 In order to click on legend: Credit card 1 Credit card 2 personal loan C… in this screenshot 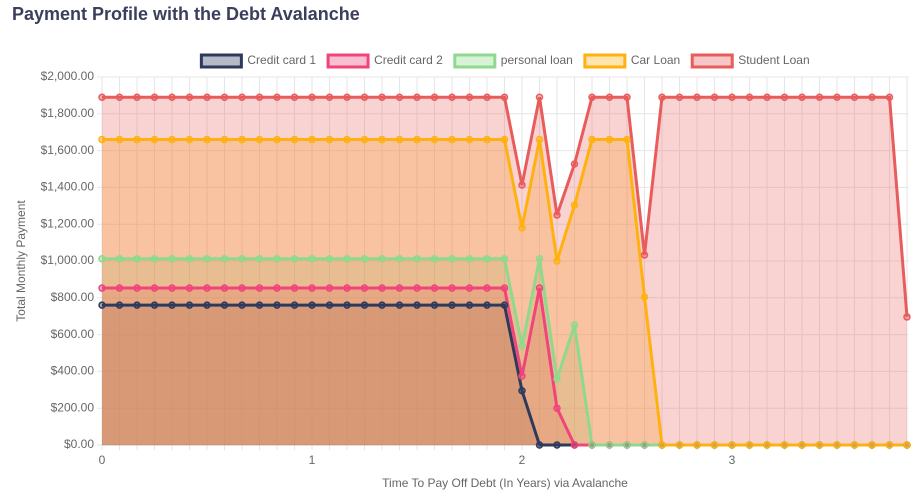, I will do `click(504, 61)`.